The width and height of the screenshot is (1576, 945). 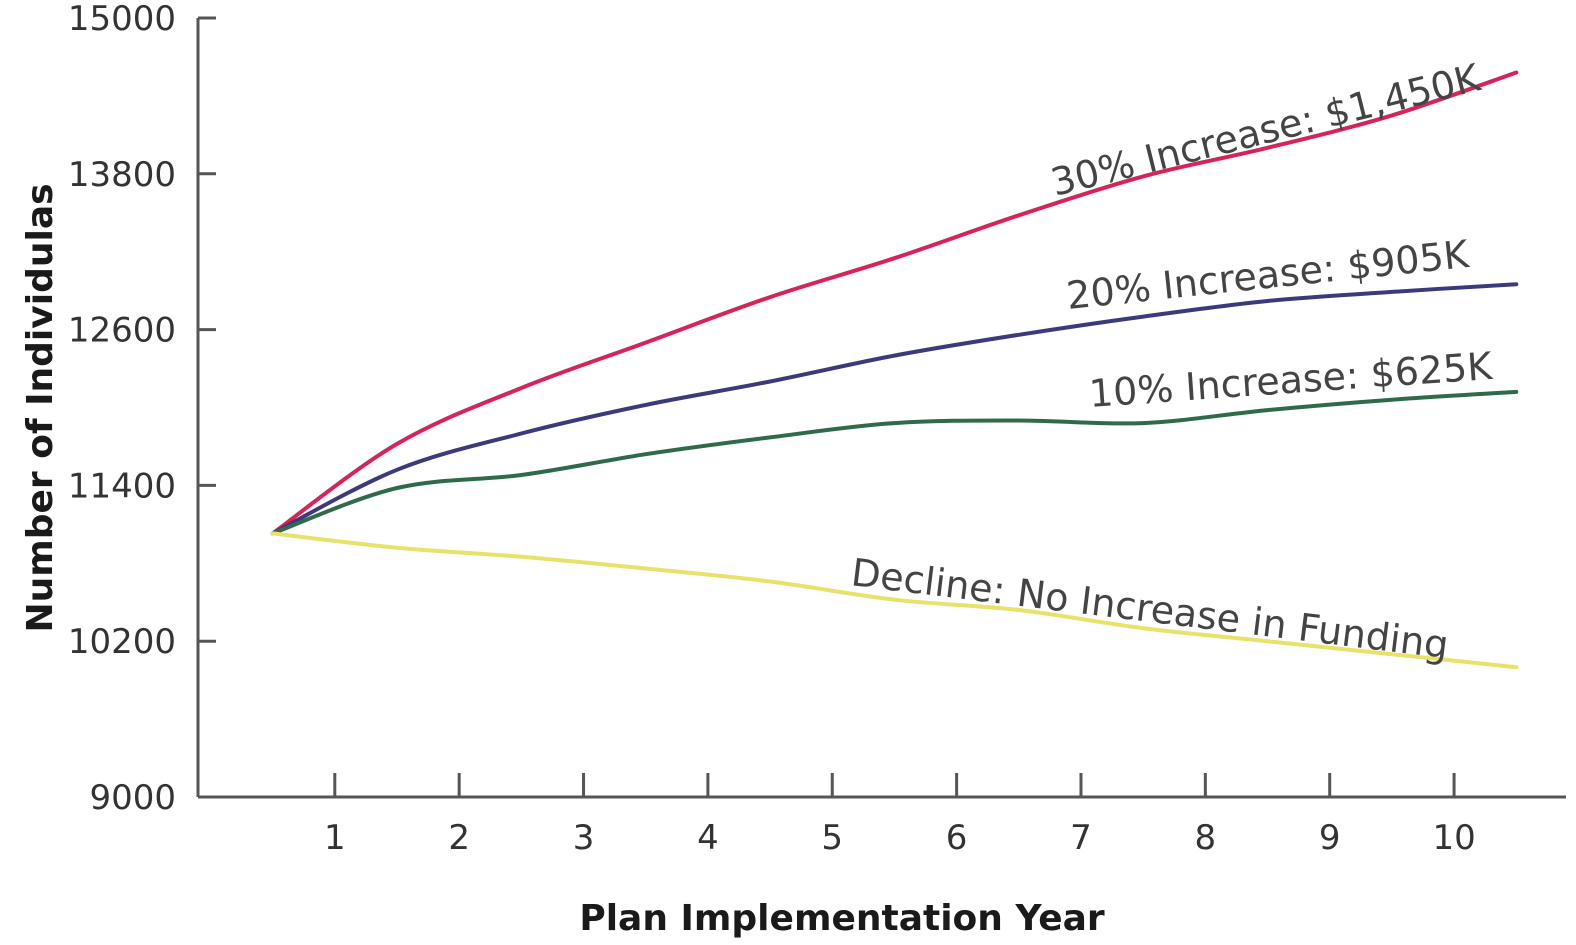 I want to click on x-tick-label-3: 3, so click(x=584, y=838).